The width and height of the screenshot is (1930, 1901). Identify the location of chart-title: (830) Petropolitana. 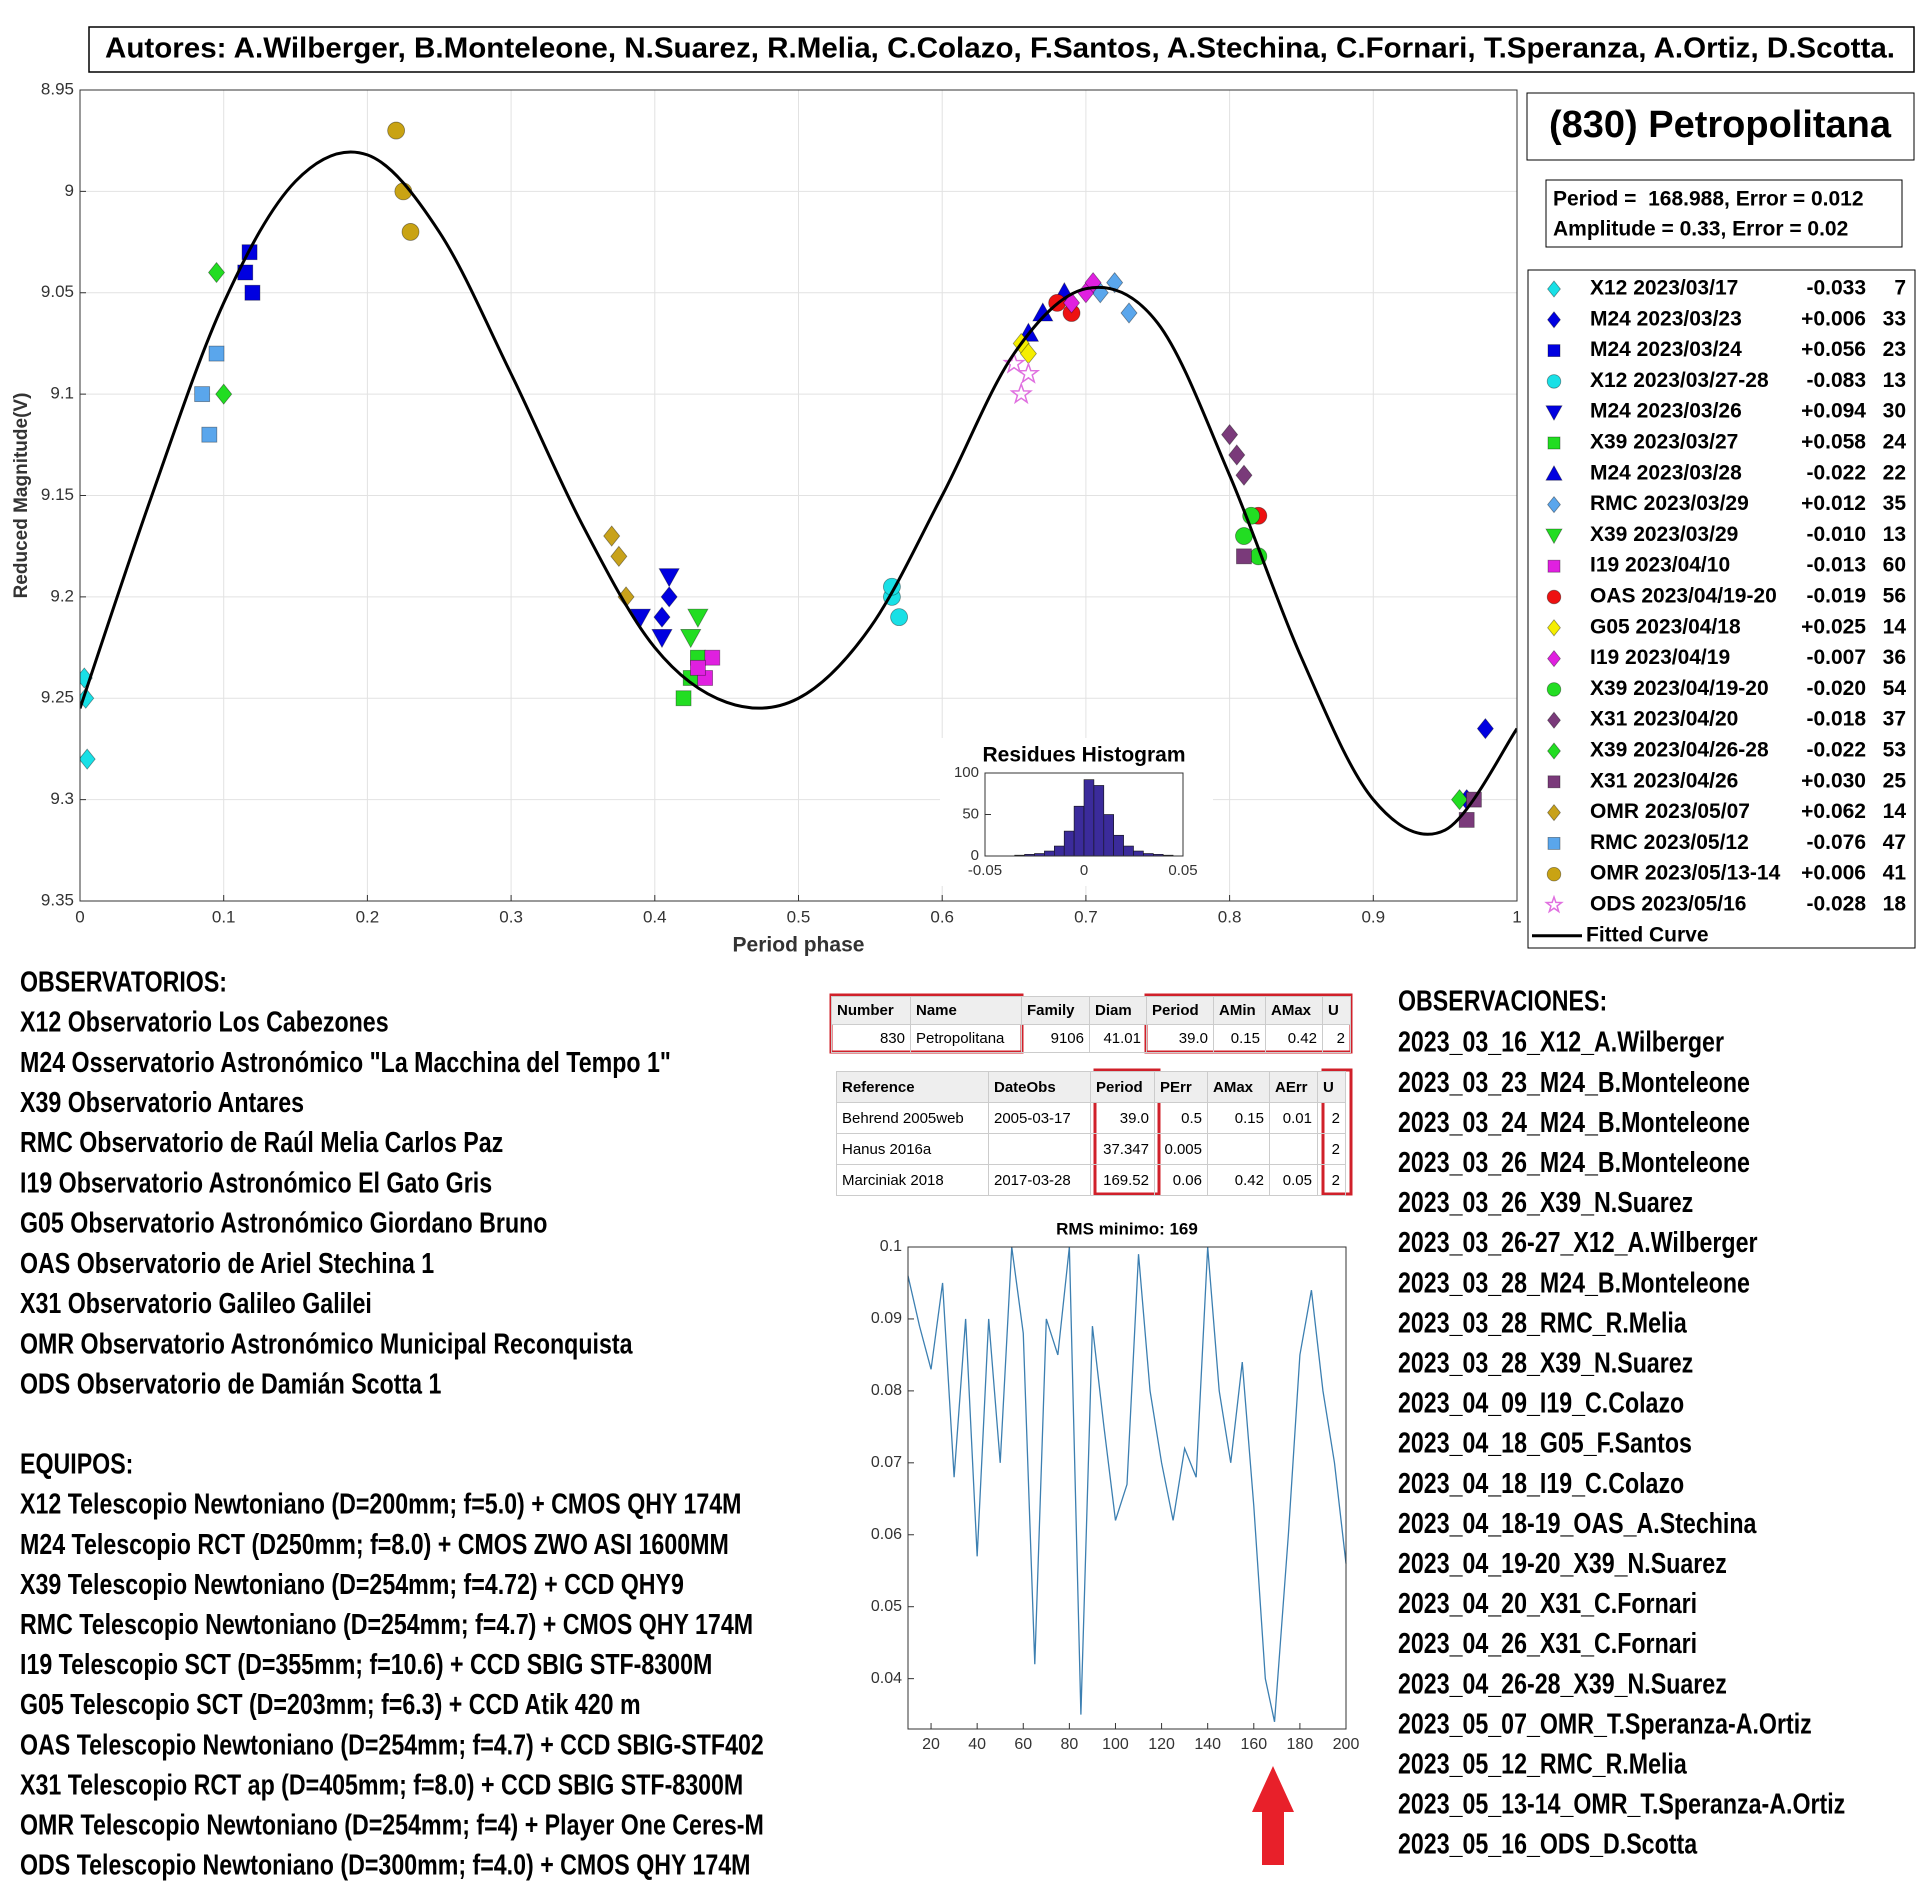
(1720, 125).